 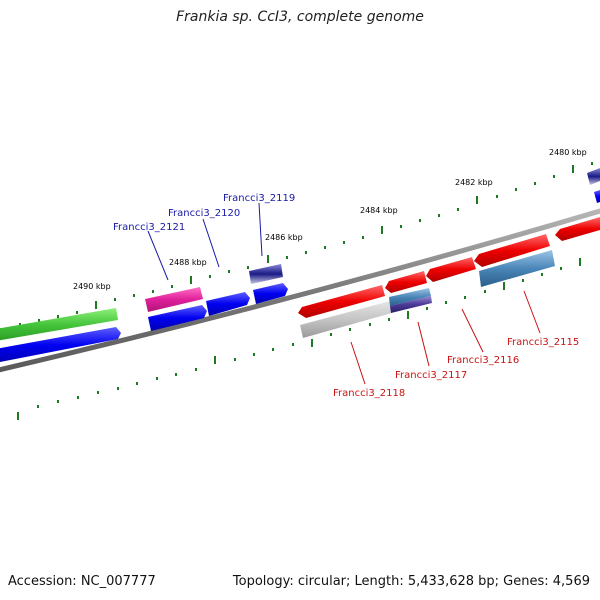 I want to click on map-title: Frankia sp. CcI3, complete genome, so click(x=300, y=17).